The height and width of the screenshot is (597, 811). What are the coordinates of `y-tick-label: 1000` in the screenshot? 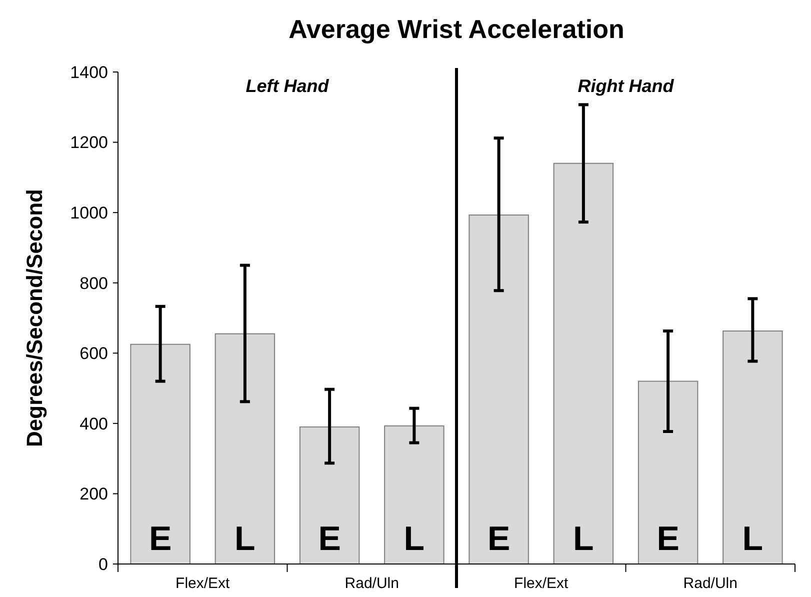 It's located at (89, 213).